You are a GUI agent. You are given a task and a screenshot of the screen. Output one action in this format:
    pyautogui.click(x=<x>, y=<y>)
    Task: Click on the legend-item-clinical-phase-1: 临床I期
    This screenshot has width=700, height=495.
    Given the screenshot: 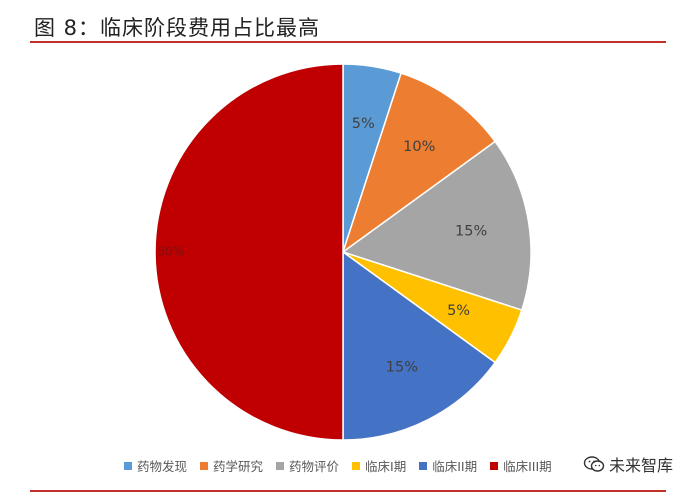 What is the action you would take?
    pyautogui.click(x=379, y=465)
    